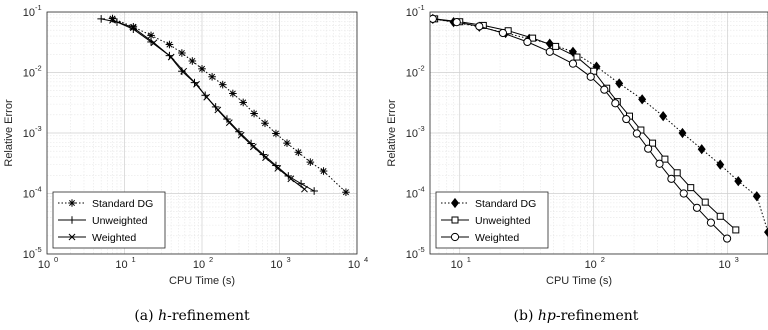  What do you see at coordinates (202, 281) in the screenshot?
I see `x-axis-label: CPU Time (s)` at bounding box center [202, 281].